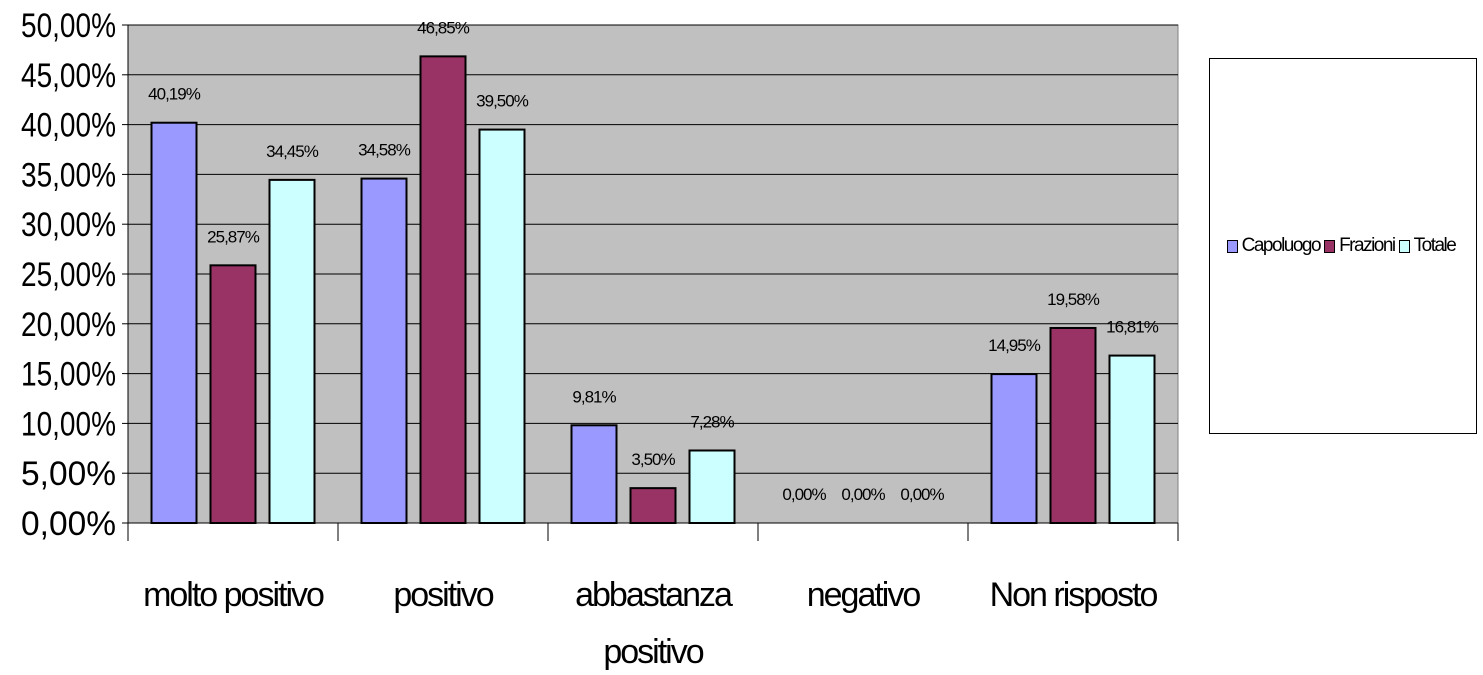  I want to click on data-label: 3,50%, so click(653, 459).